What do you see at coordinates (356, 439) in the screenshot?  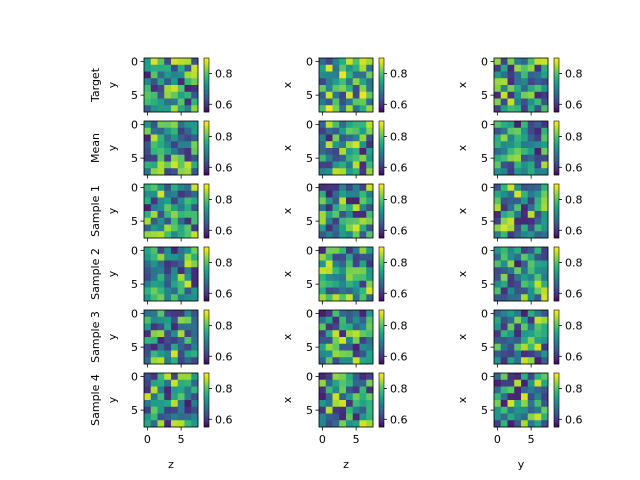 I see `x-tick-label: 5` at bounding box center [356, 439].